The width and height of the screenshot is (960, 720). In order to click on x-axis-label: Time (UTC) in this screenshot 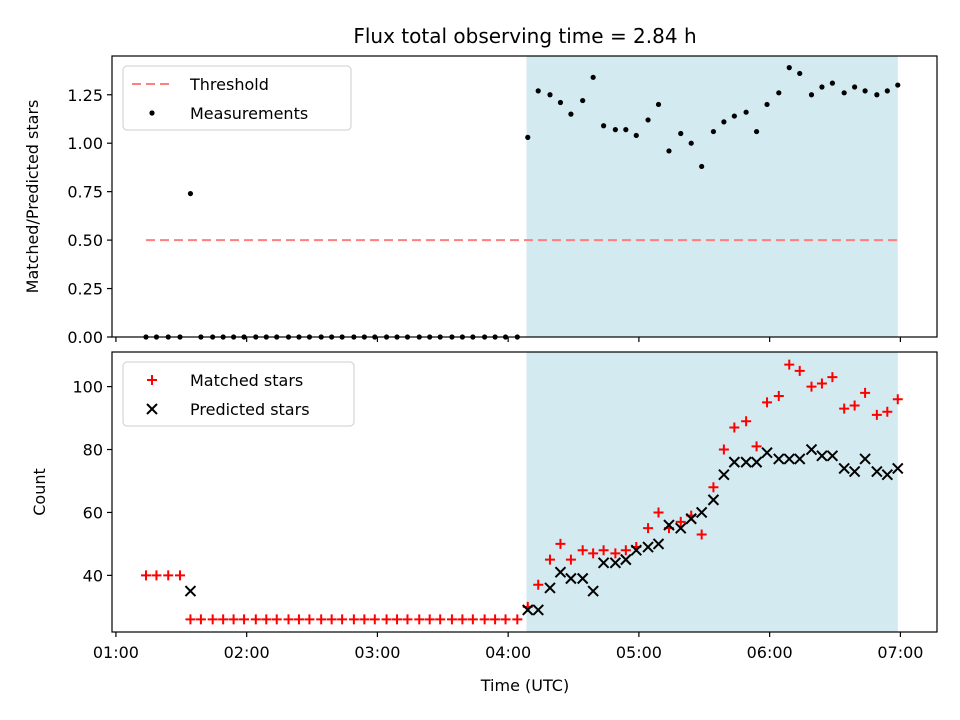, I will do `click(524, 685)`.